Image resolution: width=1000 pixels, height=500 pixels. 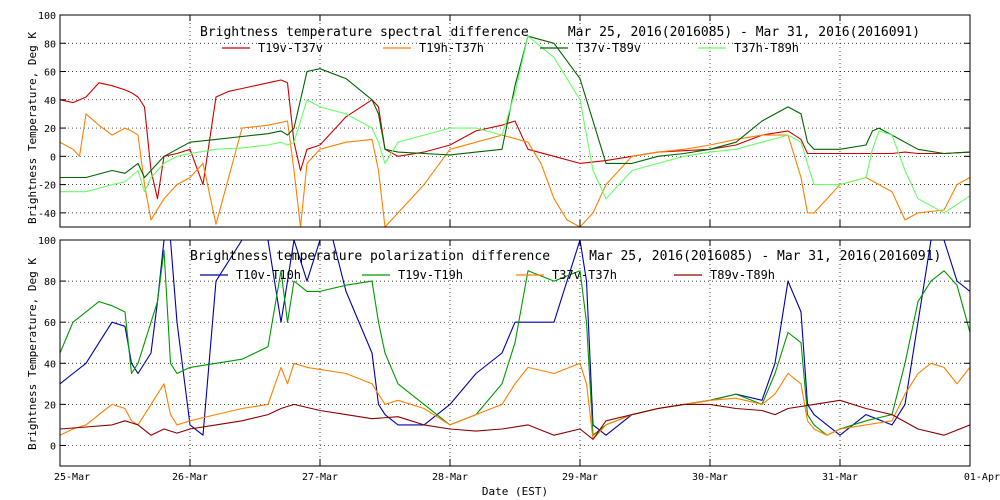 I want to click on y-tick-label: -40, so click(x=47, y=214).